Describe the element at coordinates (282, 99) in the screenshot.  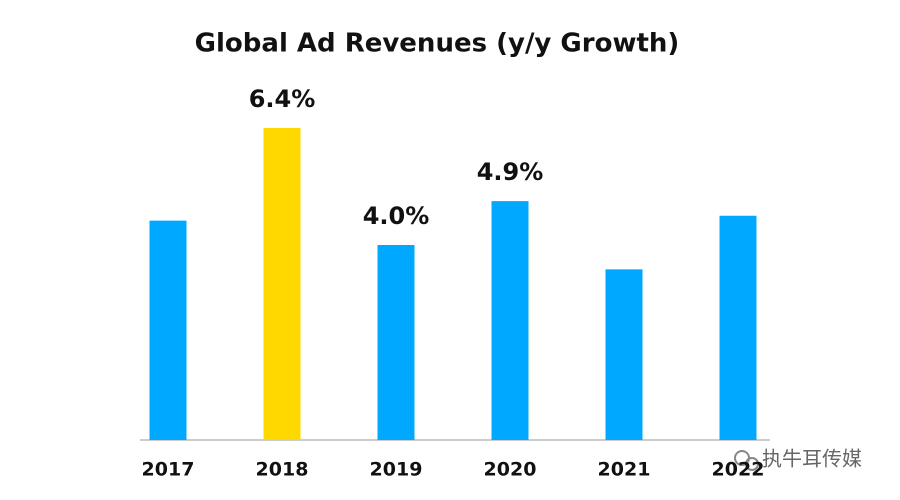
I see `data-label: 6.4%` at that location.